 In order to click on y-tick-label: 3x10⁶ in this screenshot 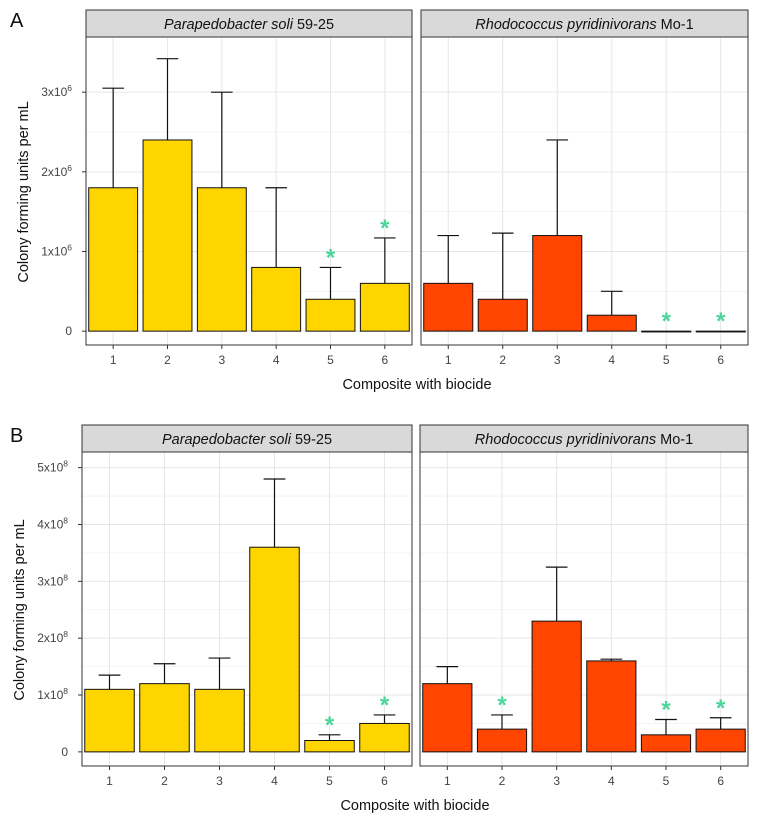, I will do `click(56, 91)`.